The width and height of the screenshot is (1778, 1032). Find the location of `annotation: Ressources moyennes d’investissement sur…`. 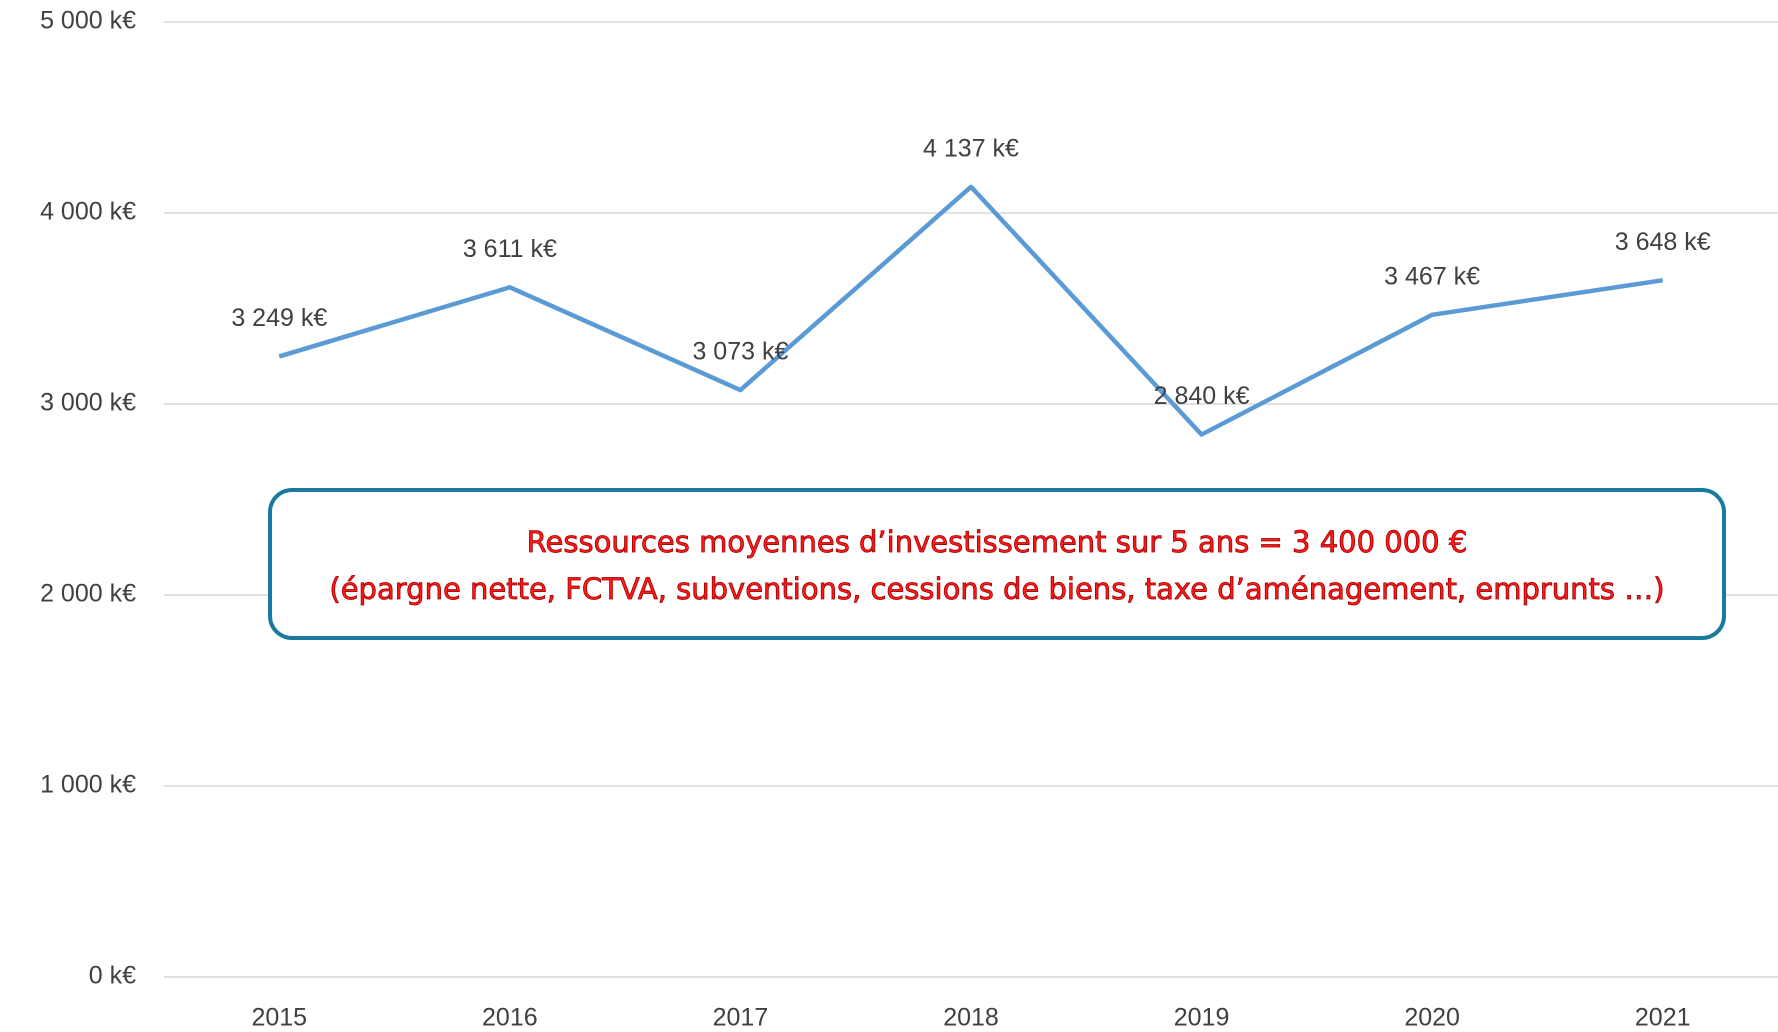

annotation: Ressources moyennes d’investissement sur… is located at coordinates (997, 542).